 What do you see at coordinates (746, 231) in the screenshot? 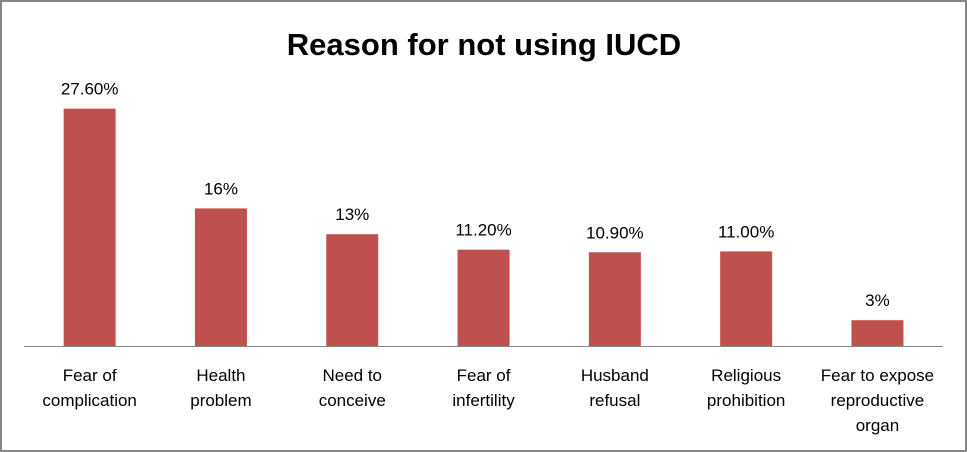
I see `data-label: 11.00%` at bounding box center [746, 231].